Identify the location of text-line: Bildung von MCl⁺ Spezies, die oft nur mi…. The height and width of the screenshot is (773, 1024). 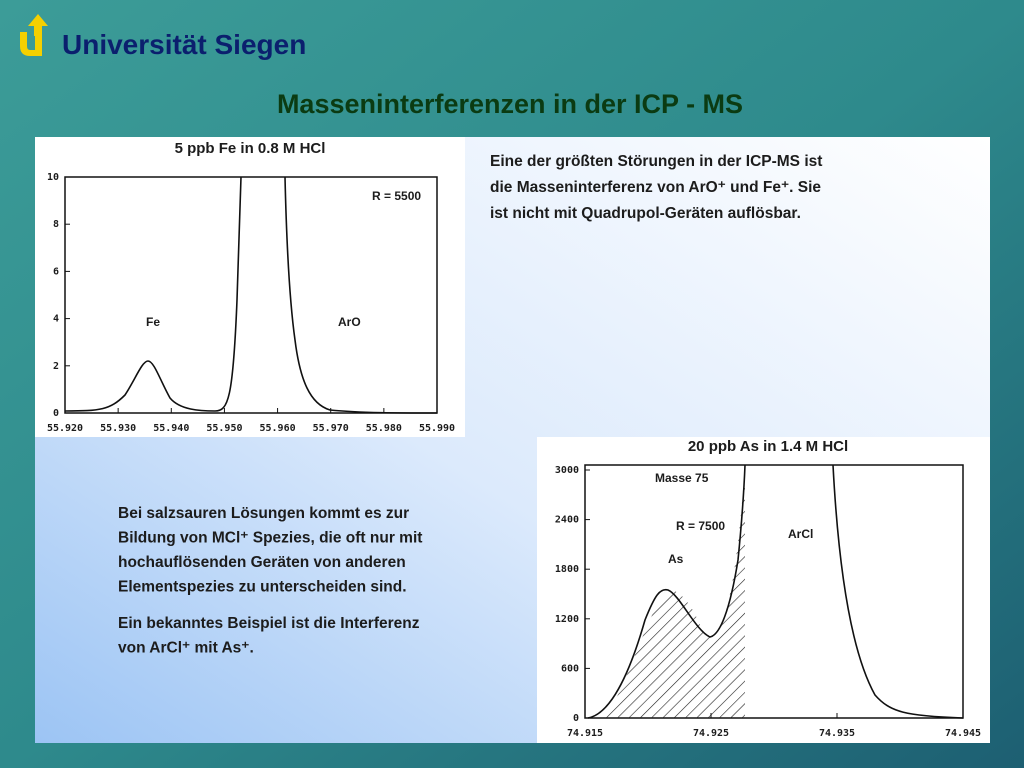
(270, 538).